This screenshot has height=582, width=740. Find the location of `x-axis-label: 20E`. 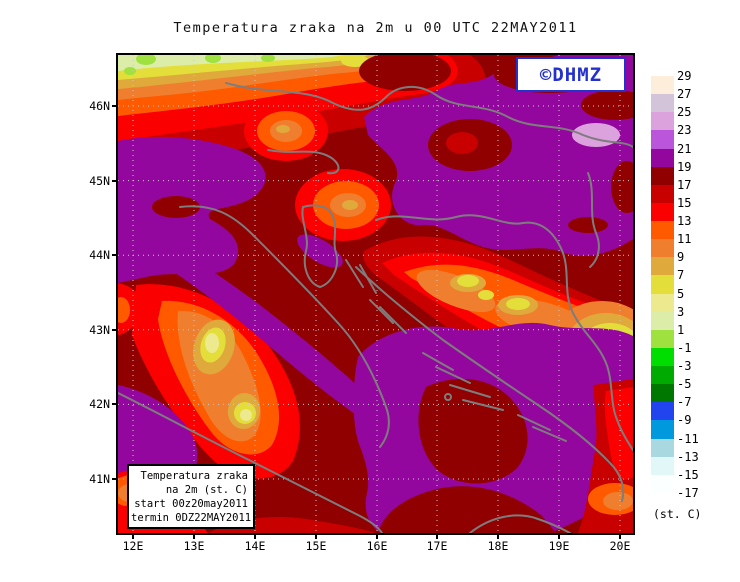

x-axis-label: 20E is located at coordinates (620, 546).